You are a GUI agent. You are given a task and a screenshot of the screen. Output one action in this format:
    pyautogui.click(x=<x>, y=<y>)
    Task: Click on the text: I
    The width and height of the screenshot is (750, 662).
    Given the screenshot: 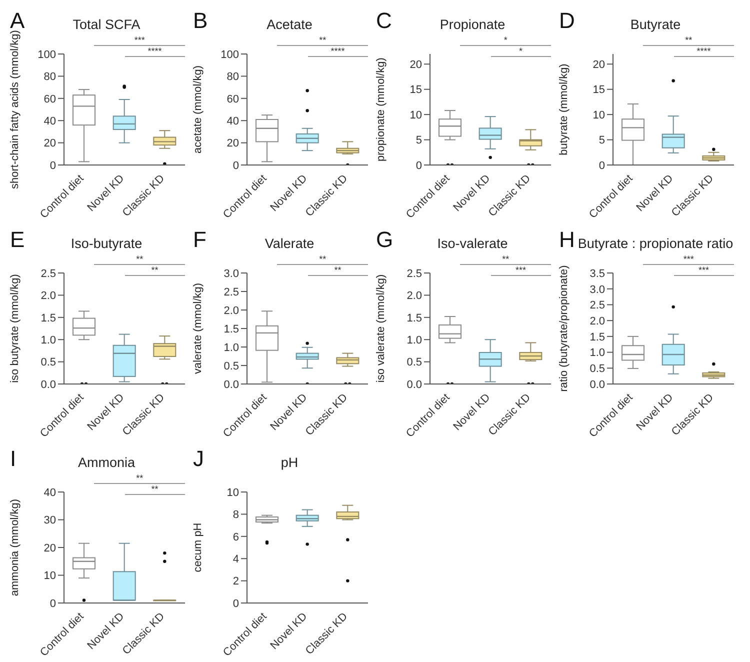 What is the action you would take?
    pyautogui.click(x=13, y=459)
    